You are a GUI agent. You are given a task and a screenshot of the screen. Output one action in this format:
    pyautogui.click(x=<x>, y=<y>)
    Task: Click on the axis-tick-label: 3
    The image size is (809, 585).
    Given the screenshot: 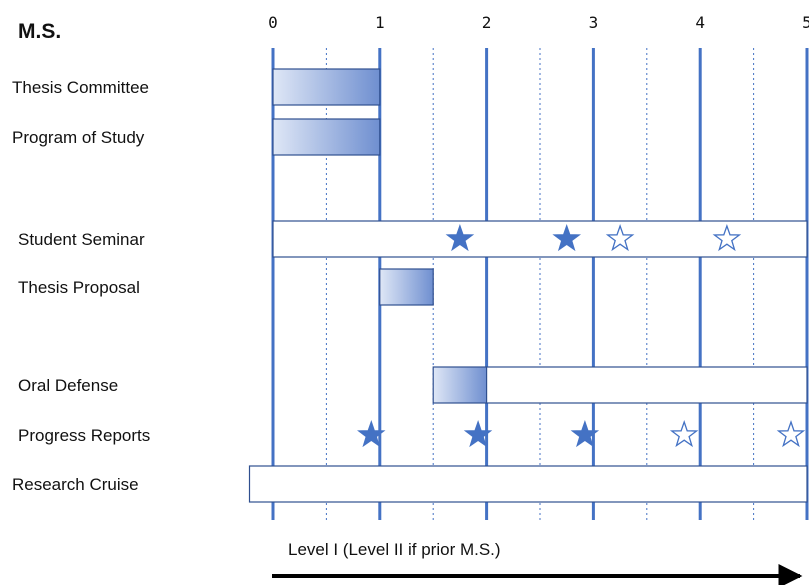 What is the action you would take?
    pyautogui.click(x=594, y=22)
    